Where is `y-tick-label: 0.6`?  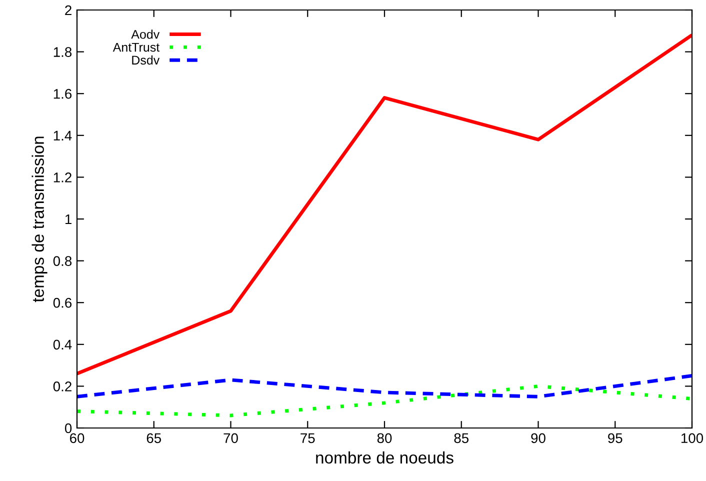 y-tick-label: 0.6 is located at coordinates (62, 303).